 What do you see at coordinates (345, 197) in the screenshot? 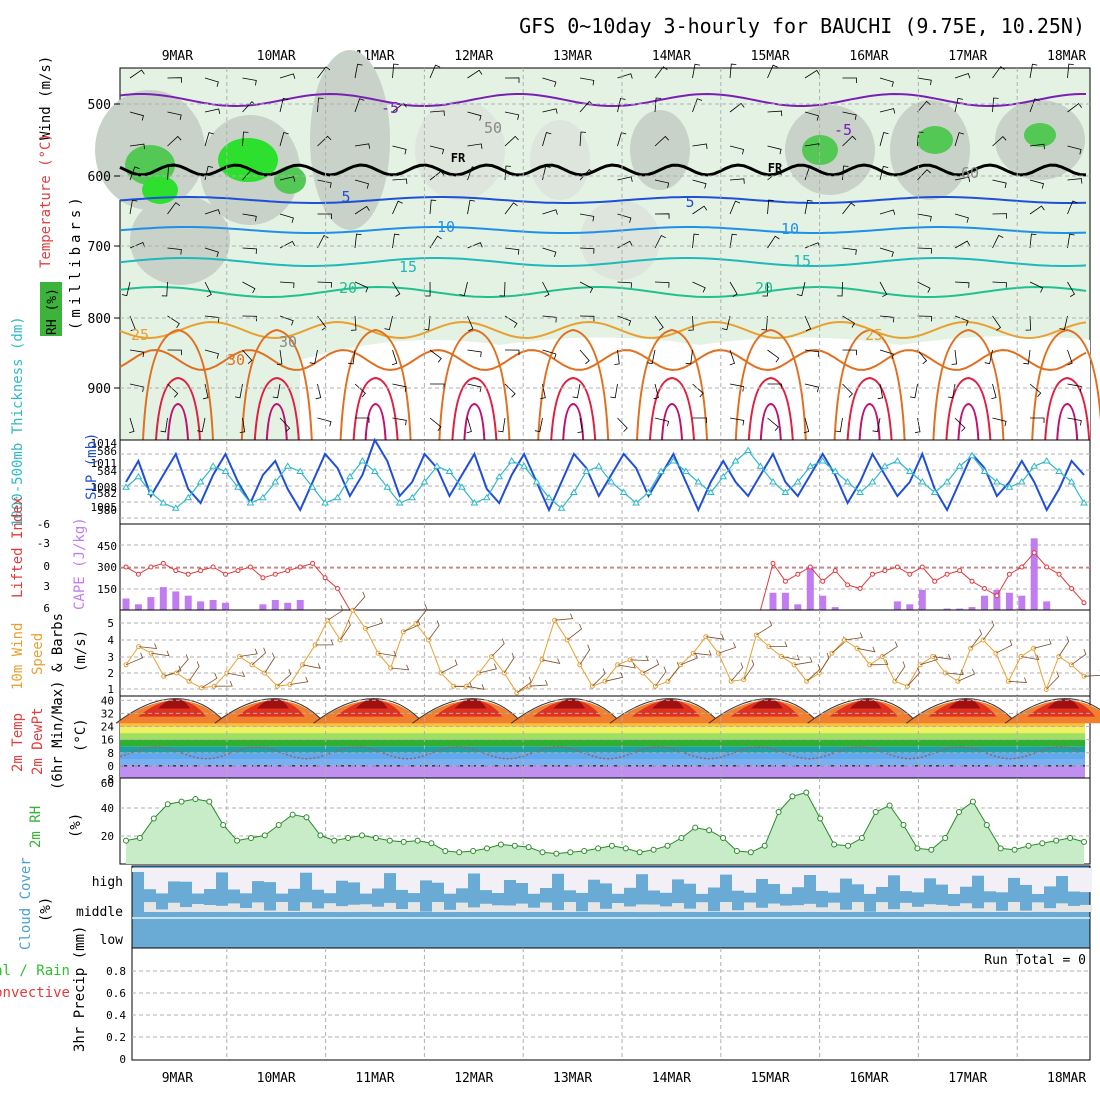
I see `contour-label: 5` at bounding box center [345, 197].